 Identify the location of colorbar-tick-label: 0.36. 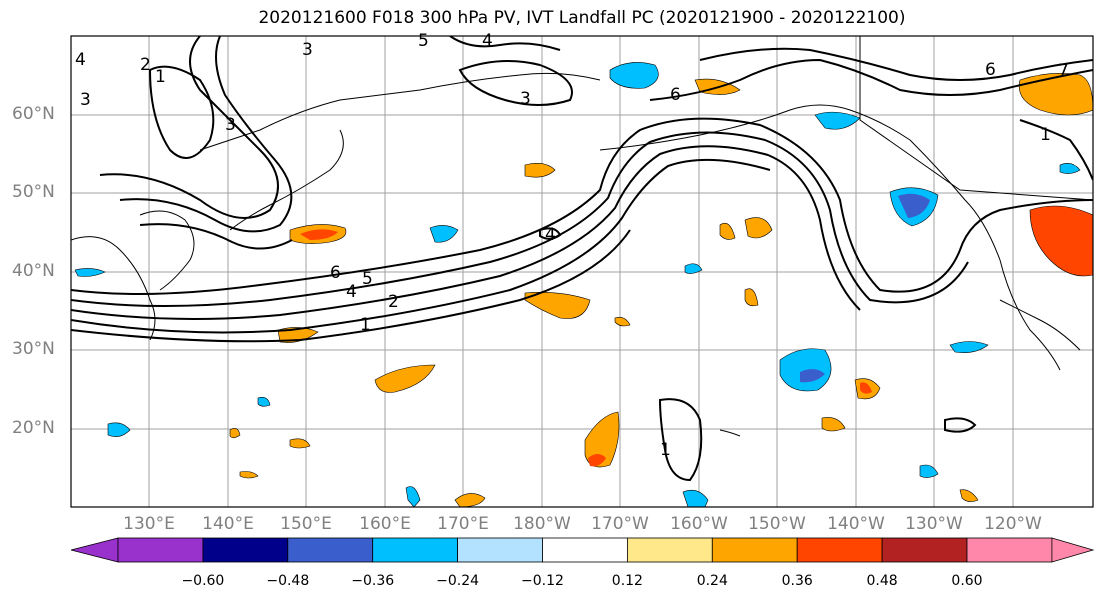
(797, 581).